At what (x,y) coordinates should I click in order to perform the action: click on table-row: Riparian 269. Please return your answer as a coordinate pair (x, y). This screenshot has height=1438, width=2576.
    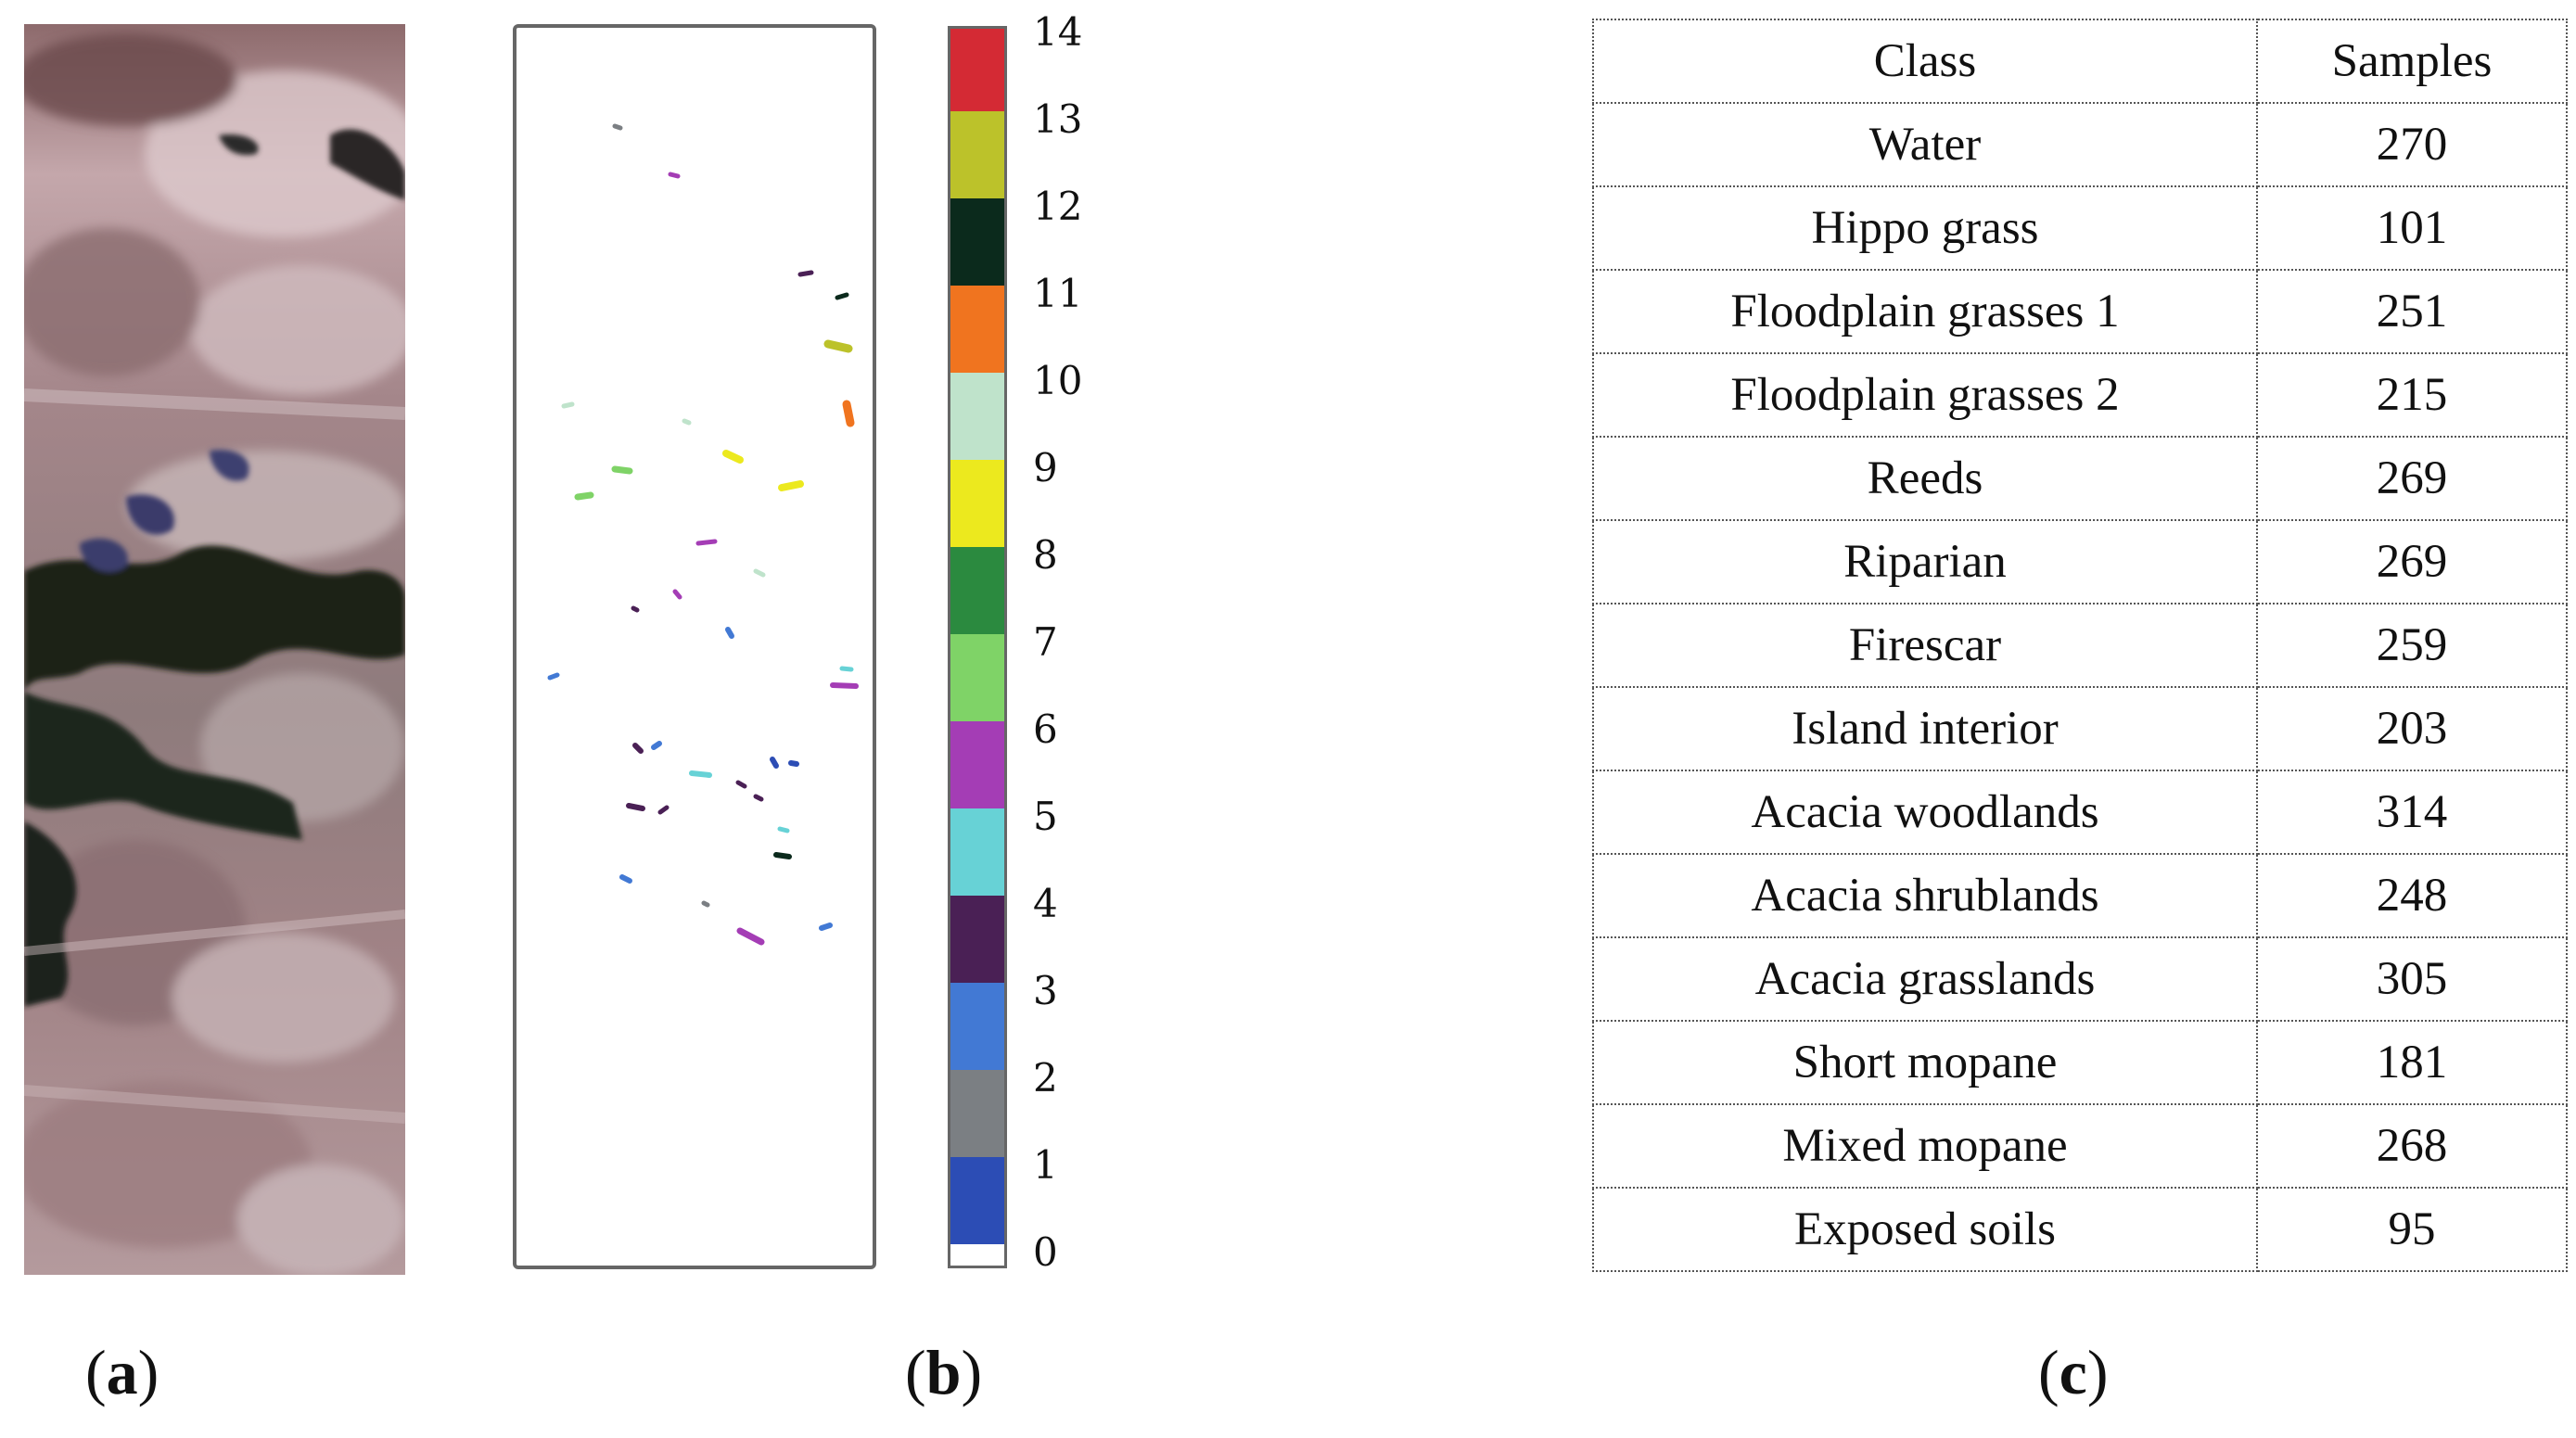
    Looking at the image, I should click on (2080, 561).